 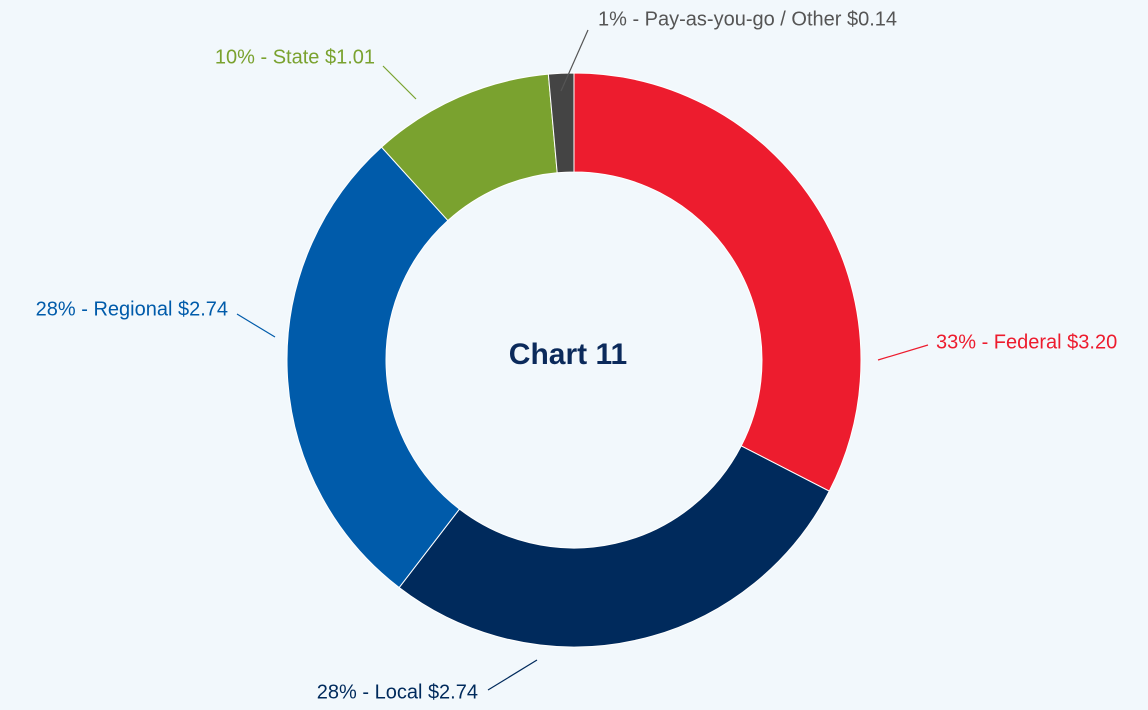 What do you see at coordinates (132, 309) in the screenshot?
I see `slice-label: 28% - Regional $2.74` at bounding box center [132, 309].